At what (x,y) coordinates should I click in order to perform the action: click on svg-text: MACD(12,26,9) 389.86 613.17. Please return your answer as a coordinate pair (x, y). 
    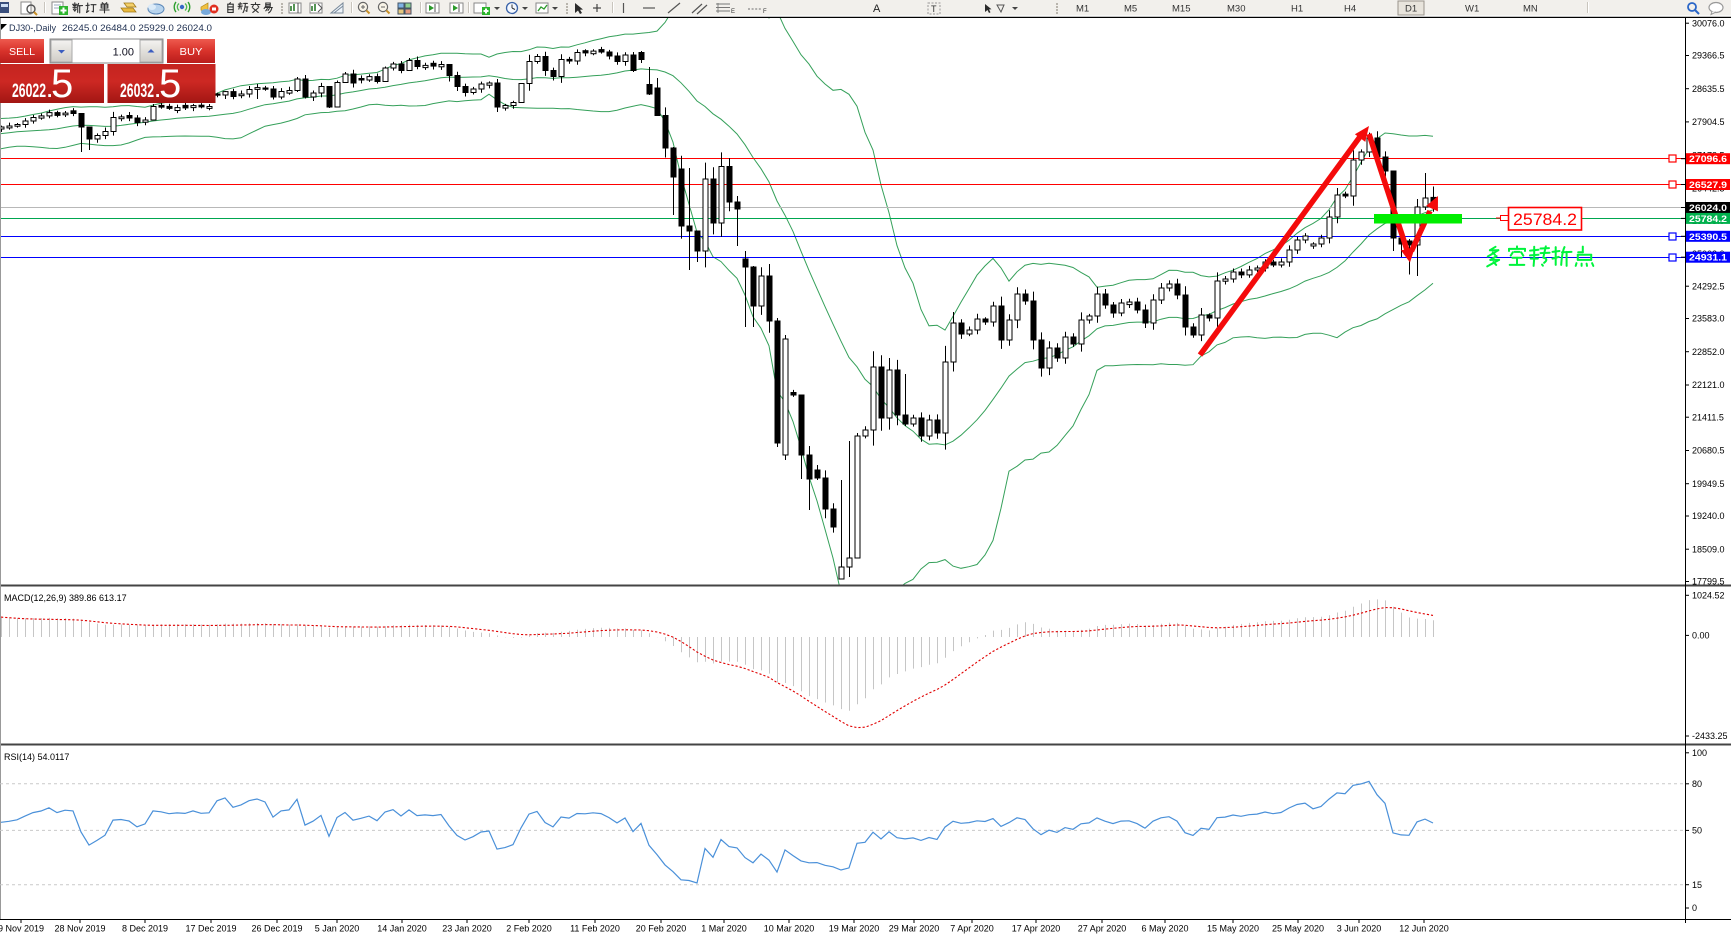
    Looking at the image, I should click on (65, 598).